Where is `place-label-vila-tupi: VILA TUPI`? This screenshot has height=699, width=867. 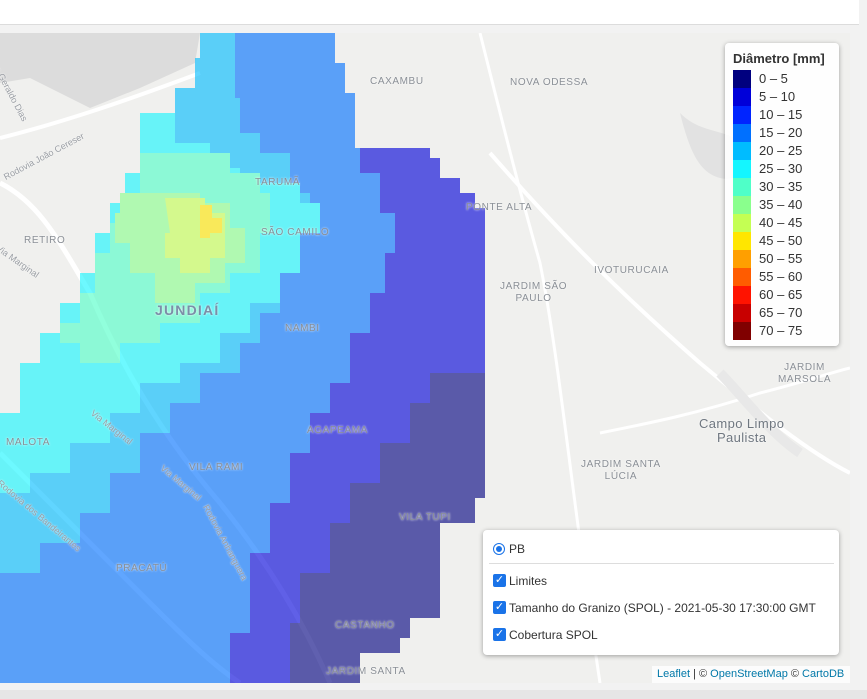 place-label-vila-tupi: VILA TUPI is located at coordinates (425, 517).